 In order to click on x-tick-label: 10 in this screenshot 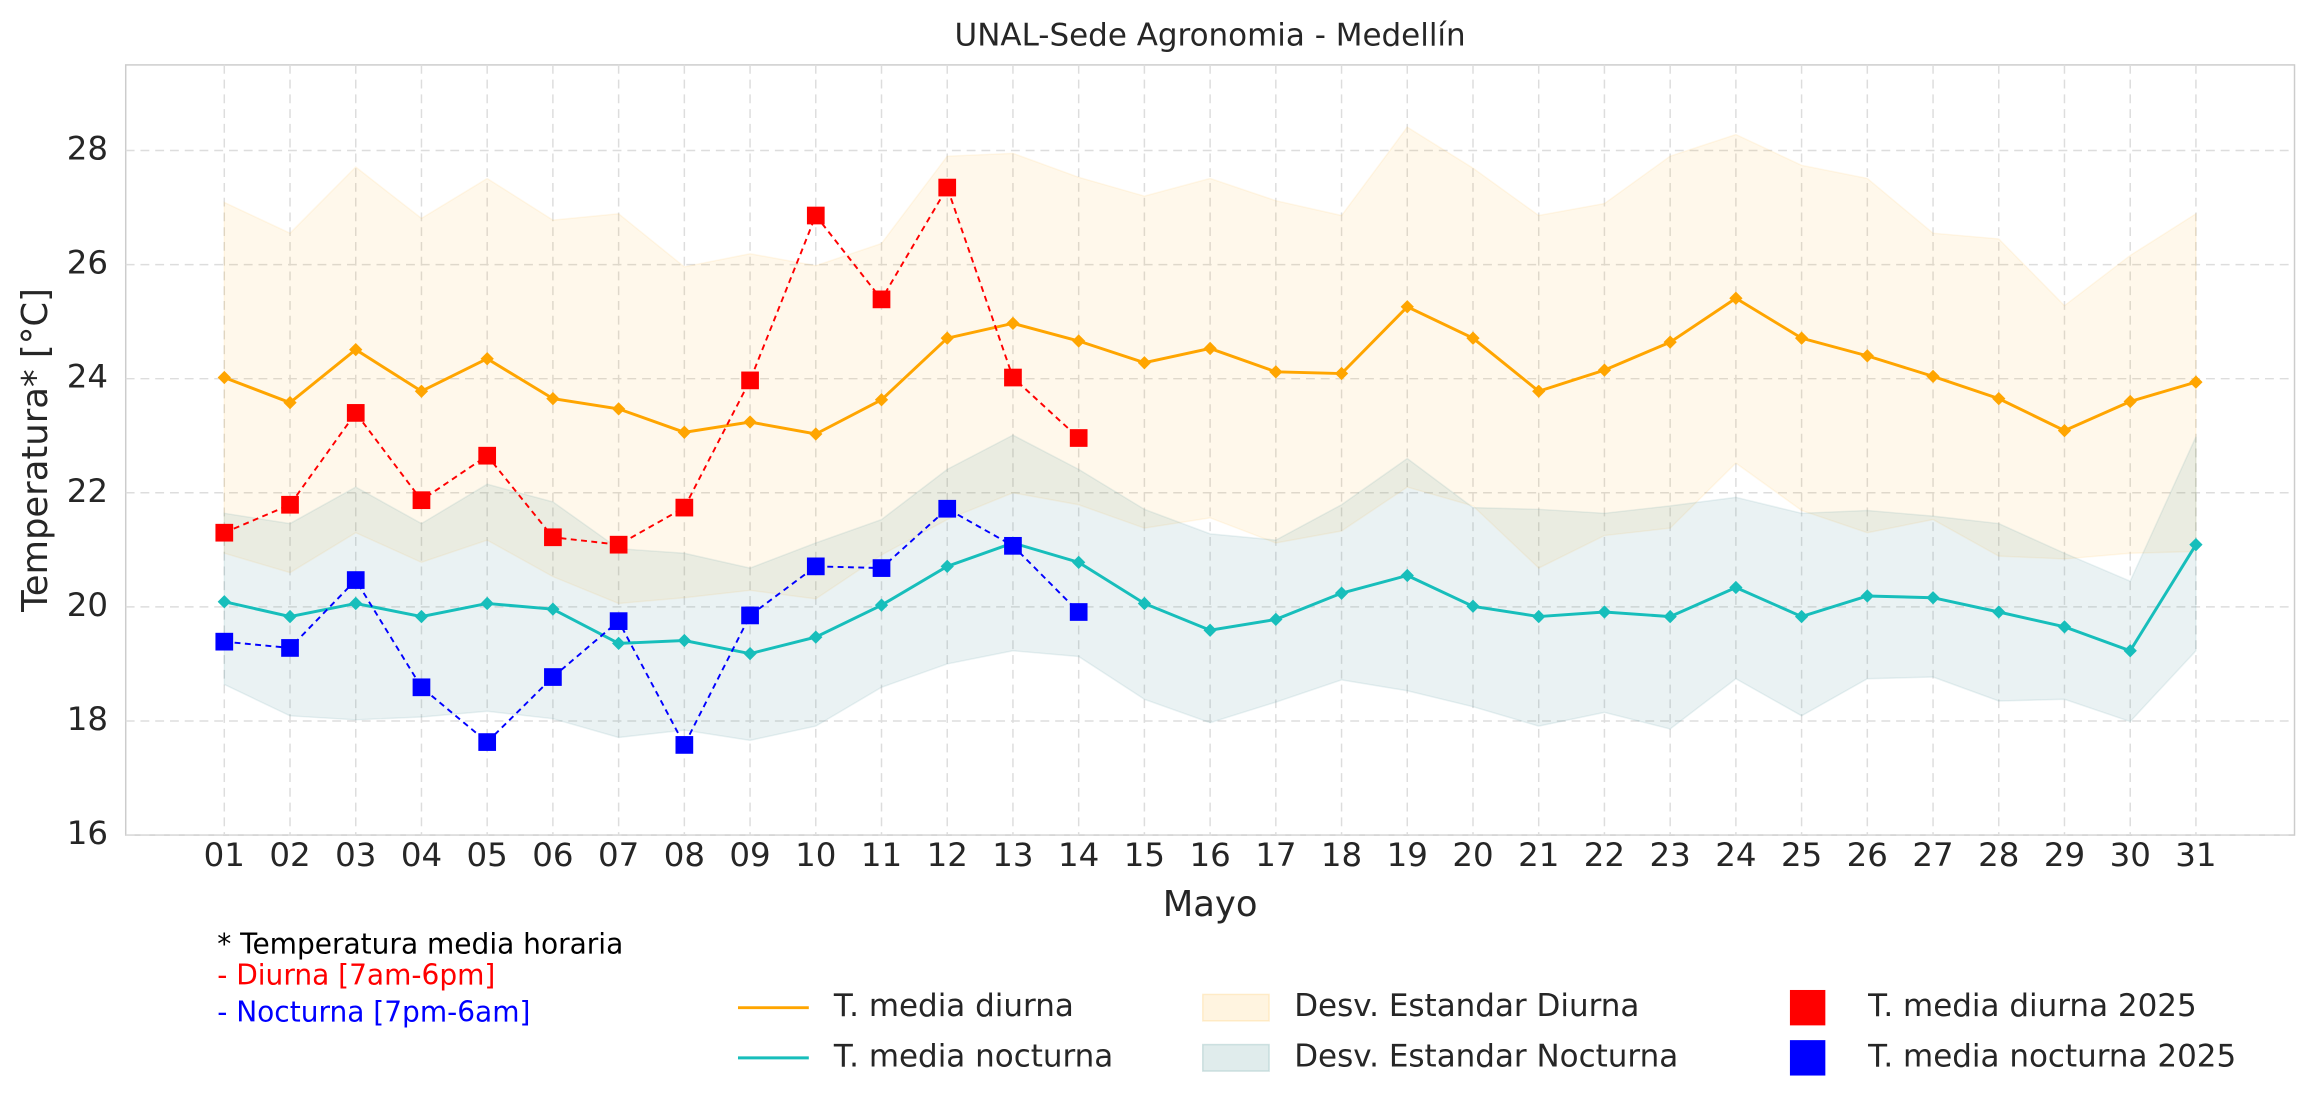, I will do `click(815, 855)`.